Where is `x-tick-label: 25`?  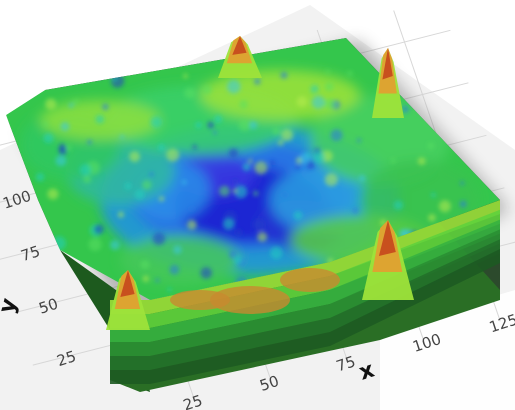
x-tick-label: 25 is located at coordinates (193, 400).